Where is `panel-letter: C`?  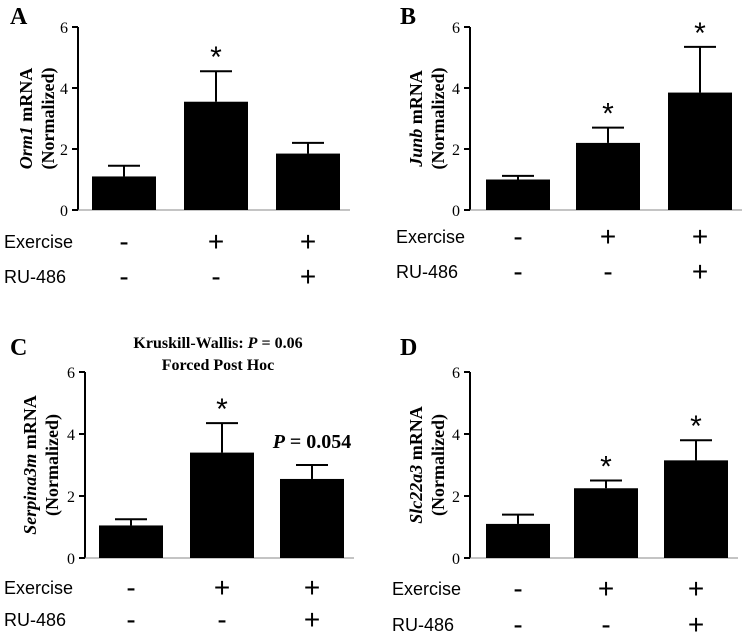
panel-letter: C is located at coordinates (18, 348).